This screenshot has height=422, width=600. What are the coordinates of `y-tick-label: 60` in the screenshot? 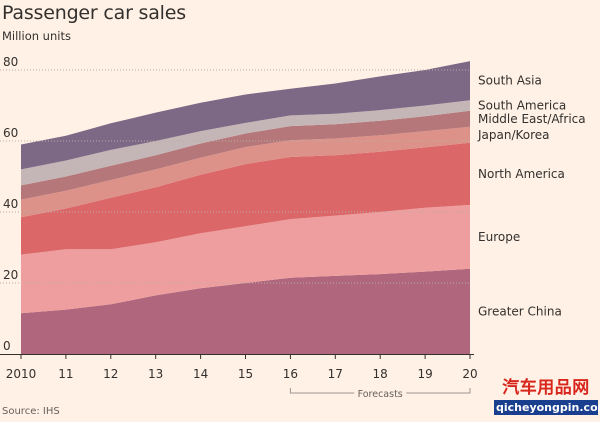 It's located at (10, 133).